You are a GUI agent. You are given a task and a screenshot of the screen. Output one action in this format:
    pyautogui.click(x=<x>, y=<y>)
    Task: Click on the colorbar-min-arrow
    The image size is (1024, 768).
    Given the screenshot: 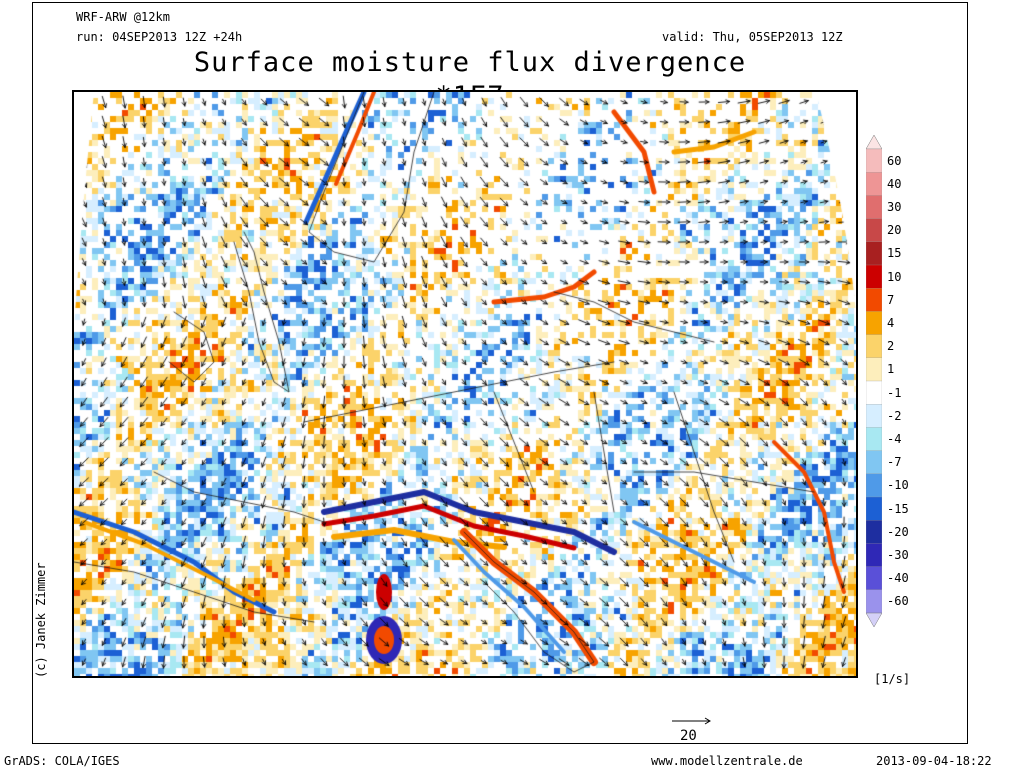 What is the action you would take?
    pyautogui.click(x=874, y=619)
    